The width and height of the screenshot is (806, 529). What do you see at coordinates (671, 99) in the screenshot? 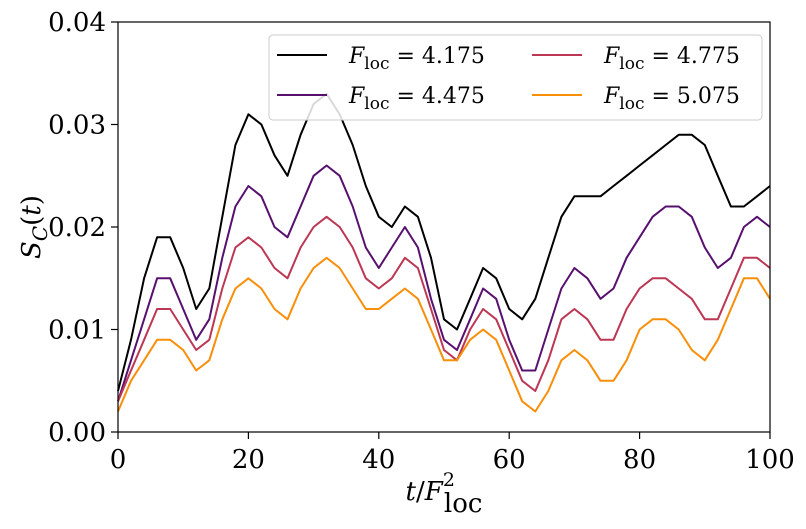
I see `legend-label: Floc = 5.075` at bounding box center [671, 99].